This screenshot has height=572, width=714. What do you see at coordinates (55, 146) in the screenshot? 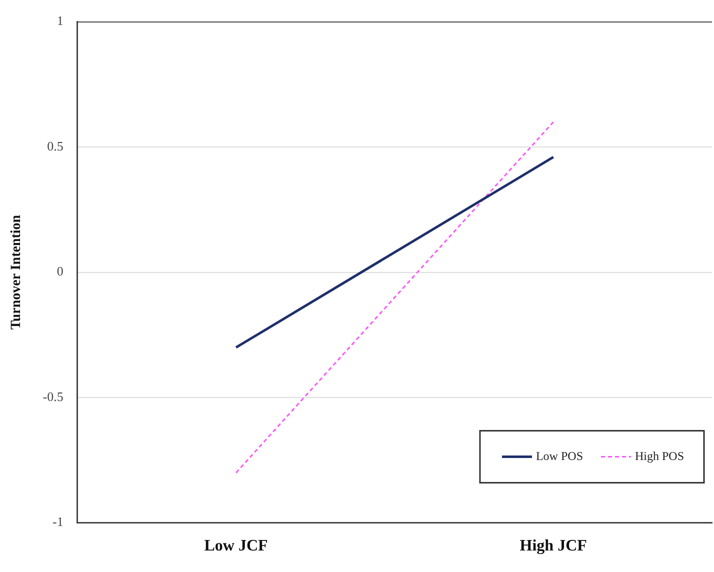
I see `y-tick-label: 0.5` at bounding box center [55, 146].